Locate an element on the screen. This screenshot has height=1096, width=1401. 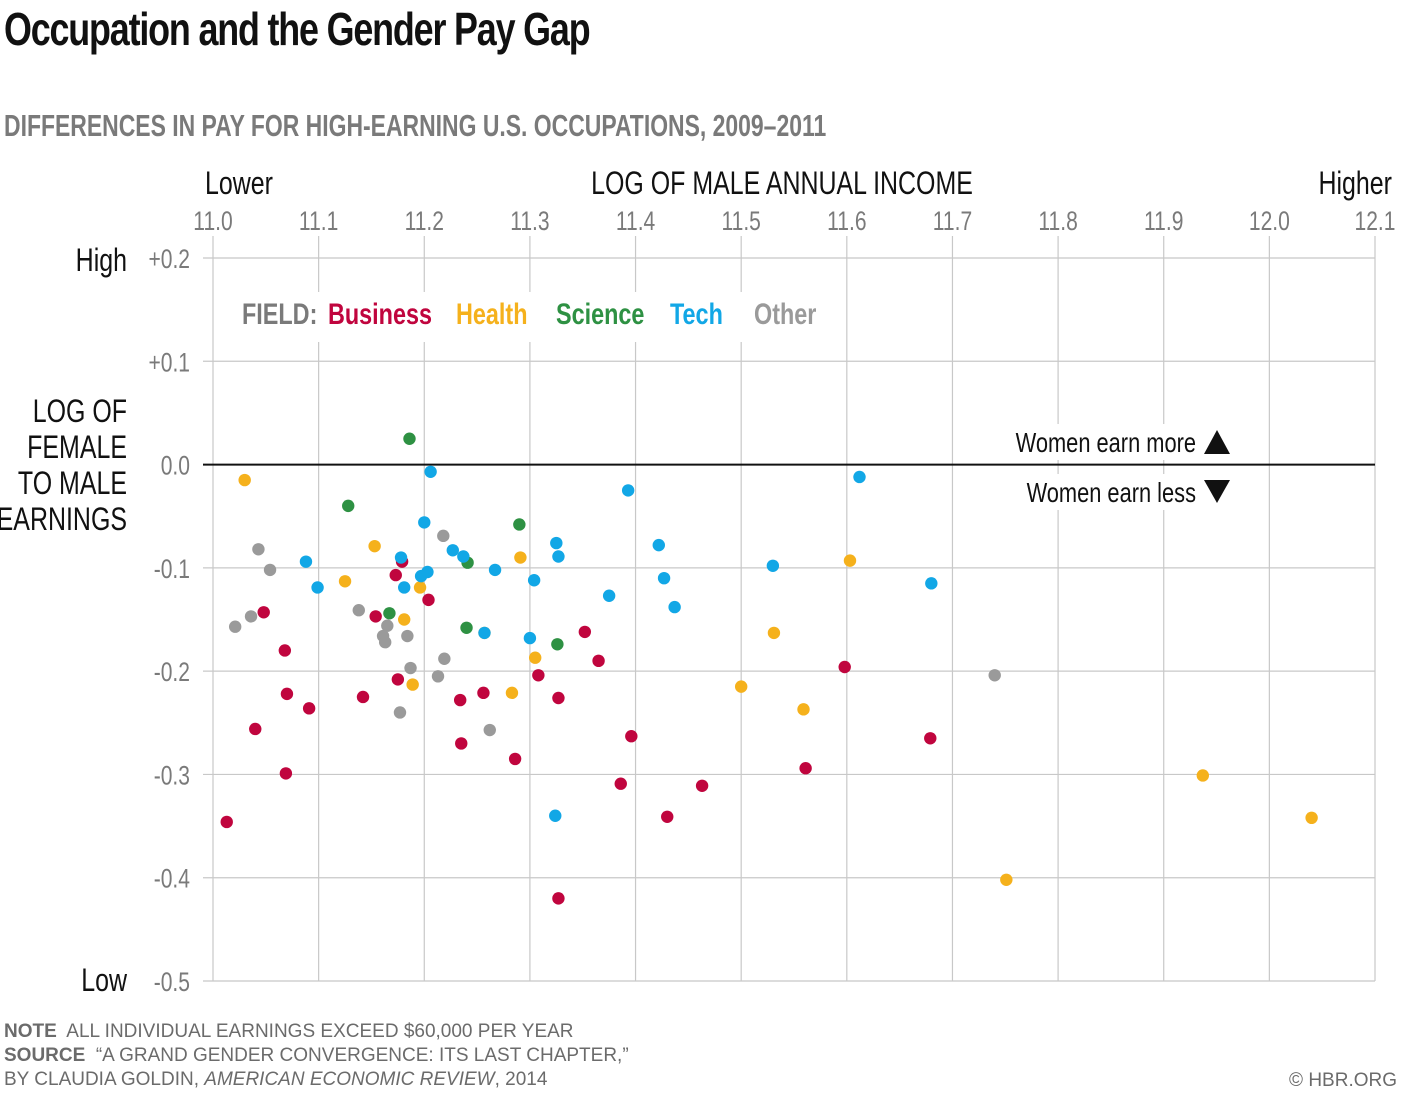
legend-background is located at coordinates (488, 317).